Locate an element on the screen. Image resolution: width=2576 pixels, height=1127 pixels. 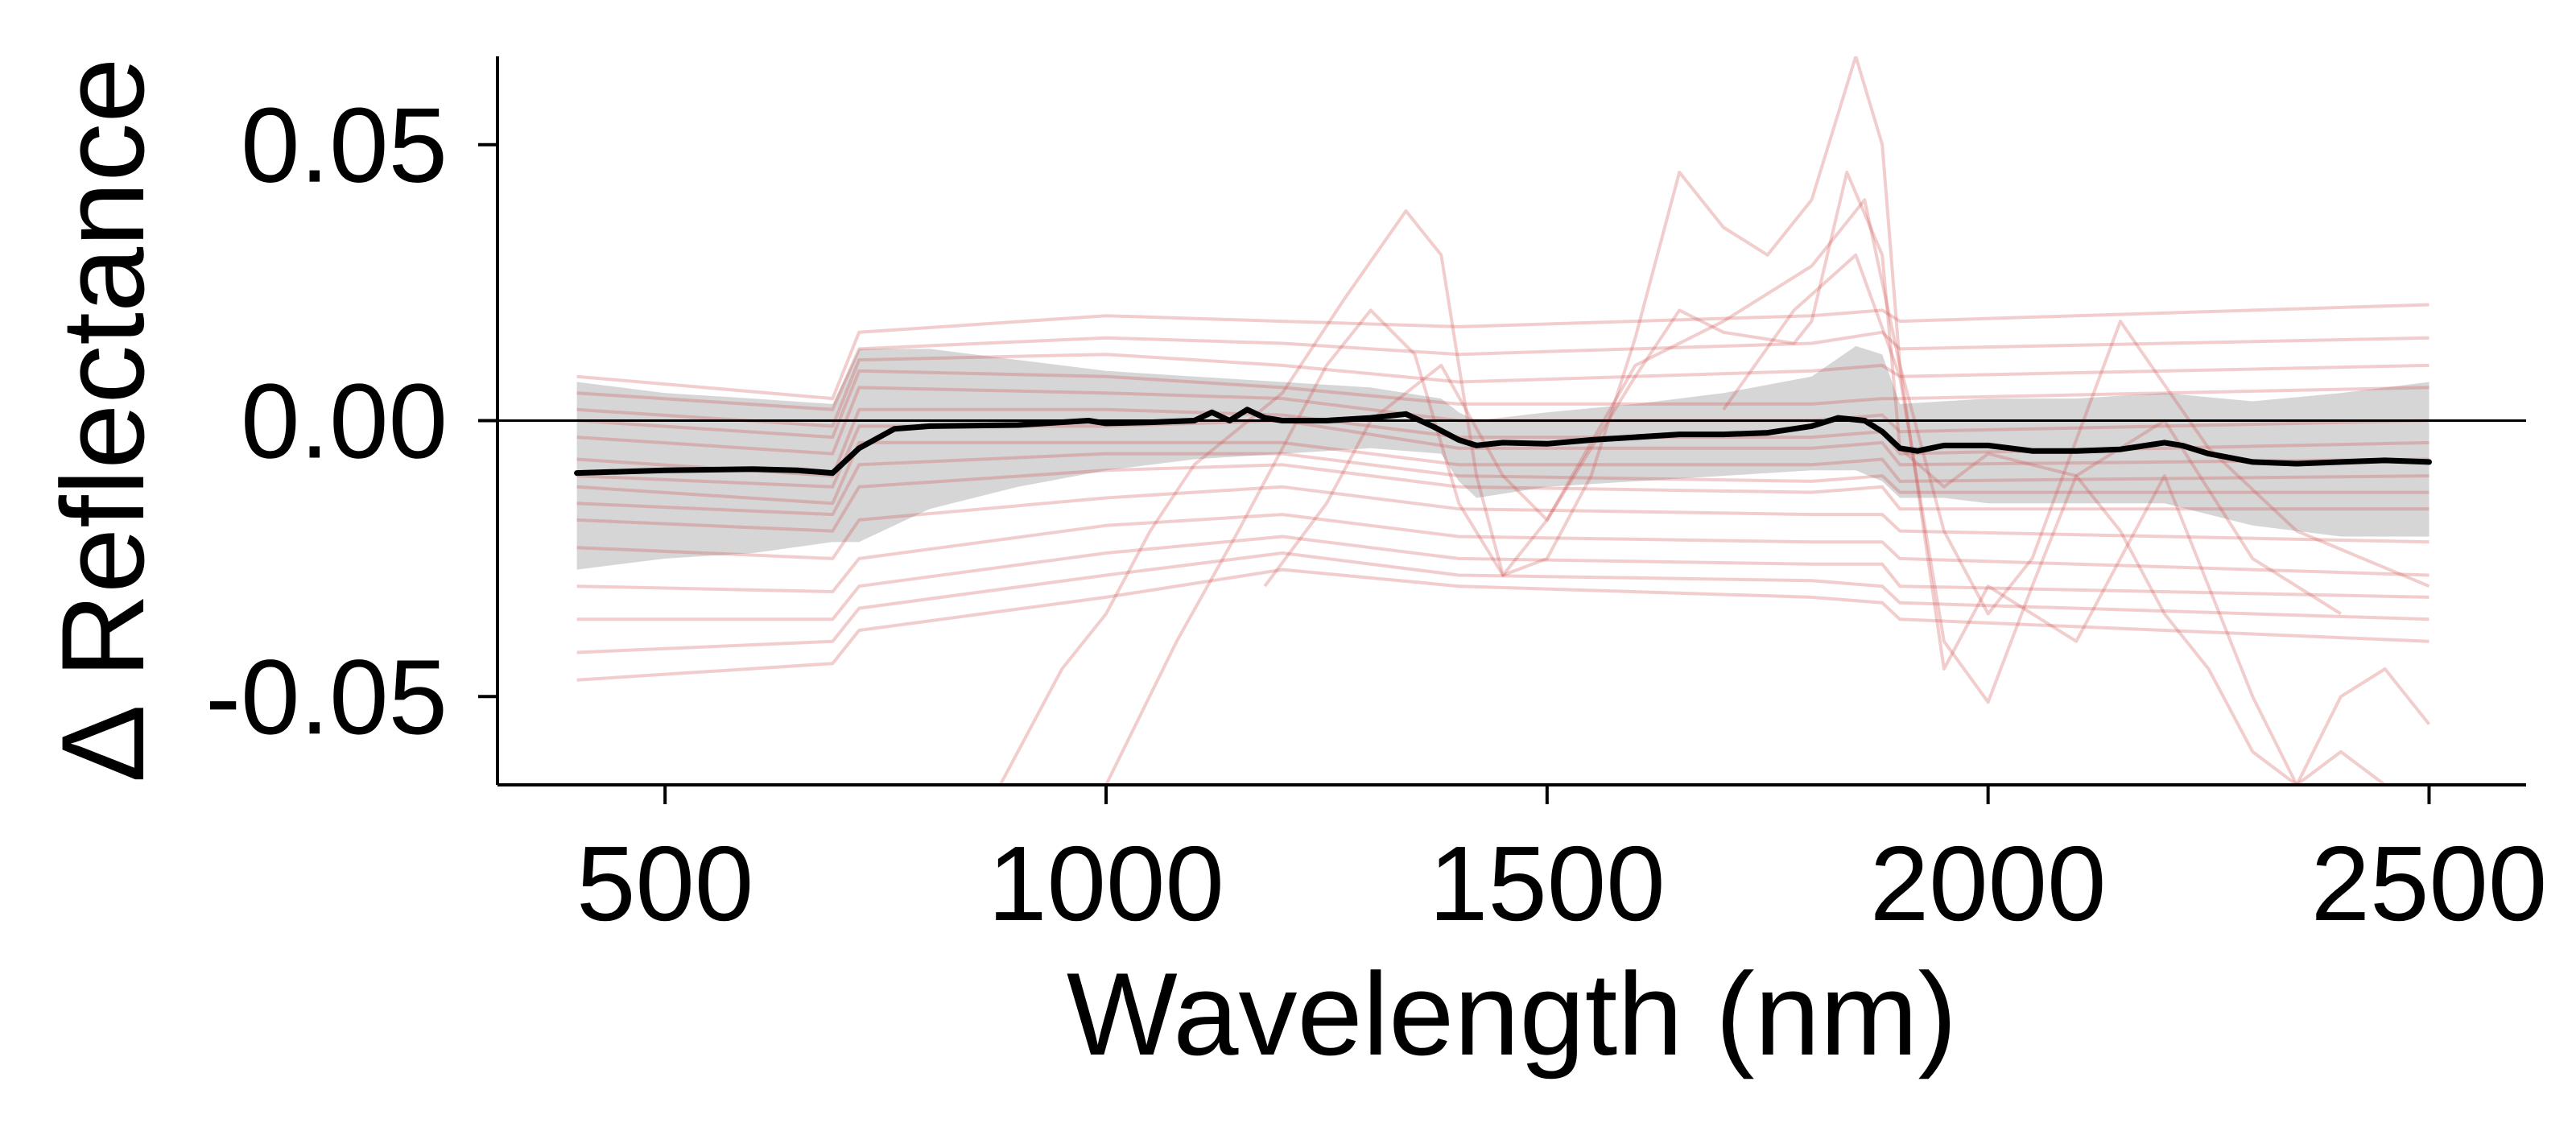
x-tick-label-2000: 2000 is located at coordinates (1988, 884).